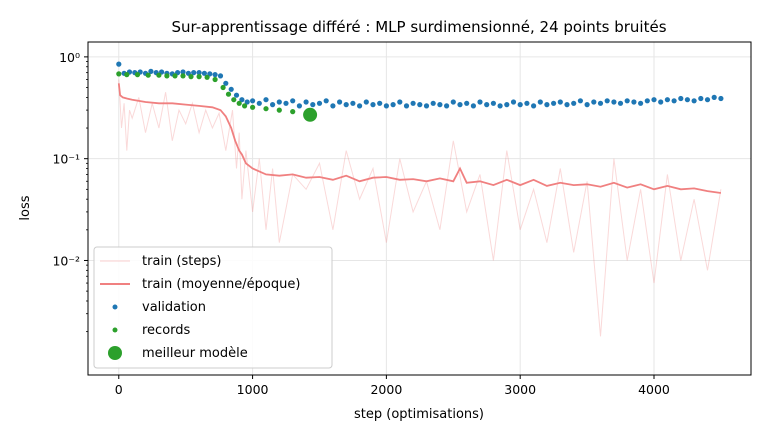  What do you see at coordinates (115, 307) in the screenshot?
I see `legend-swatch-validation` at bounding box center [115, 307].